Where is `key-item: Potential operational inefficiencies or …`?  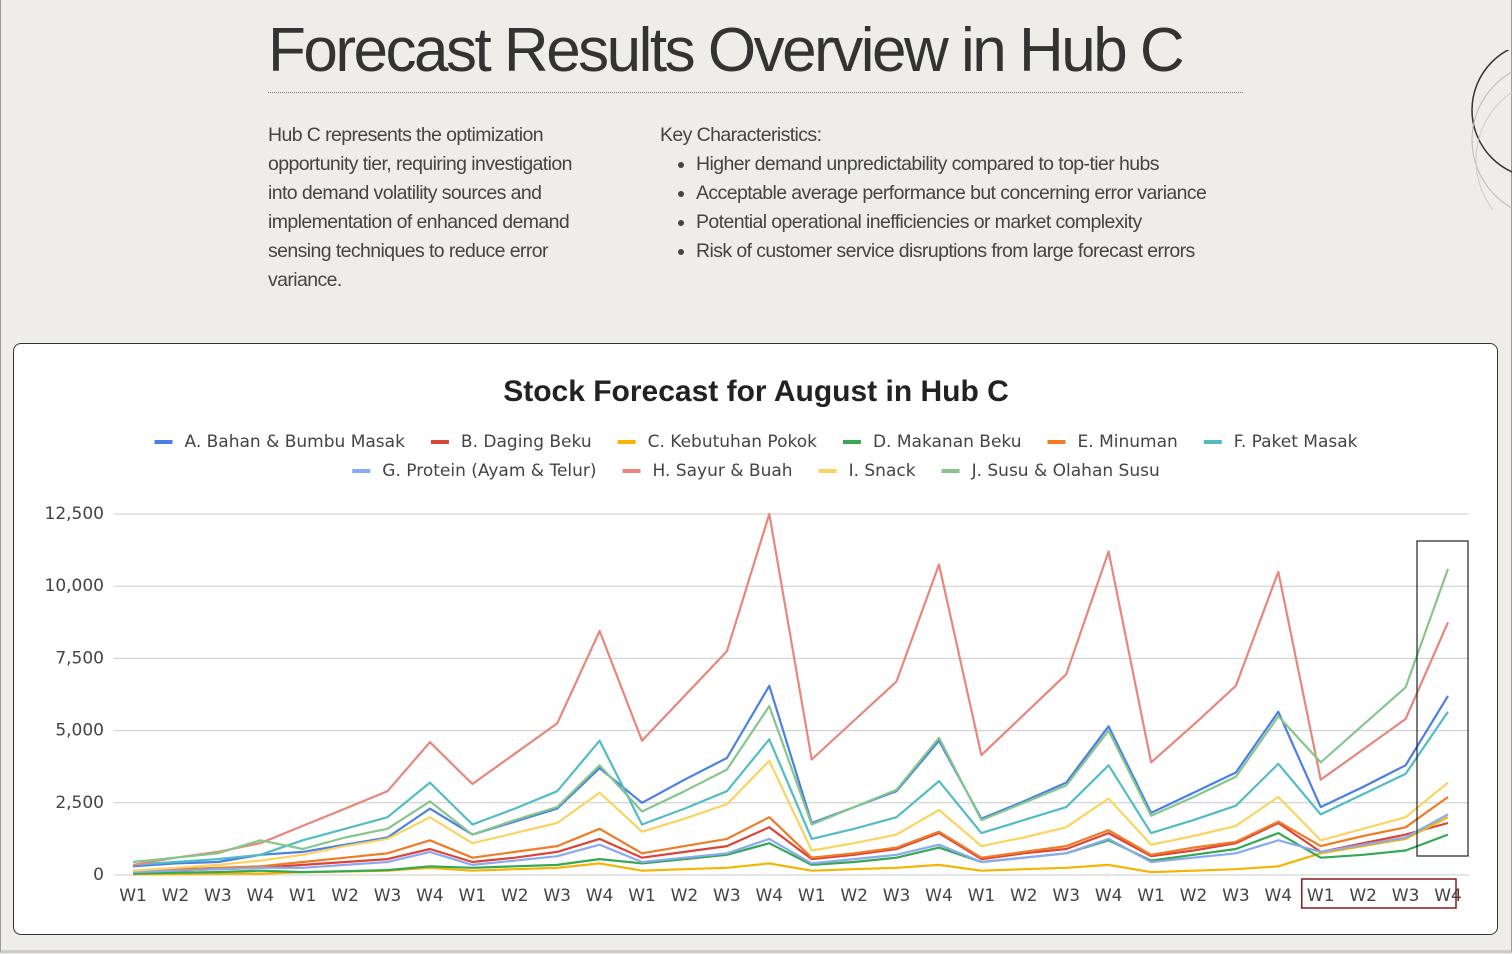
key-item: Potential operational inefficiencies or … is located at coordinates (978, 222).